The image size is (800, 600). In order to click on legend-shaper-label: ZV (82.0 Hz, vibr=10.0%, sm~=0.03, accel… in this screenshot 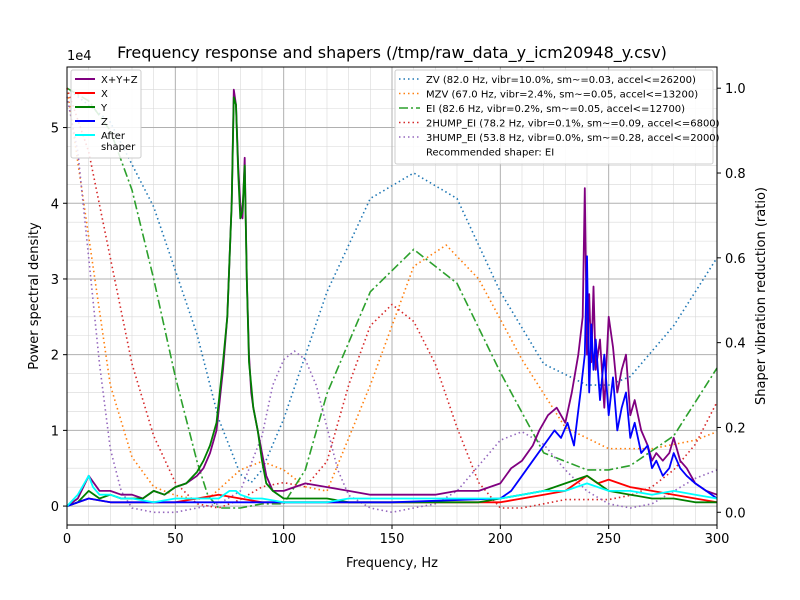, I will do `click(561, 80)`.